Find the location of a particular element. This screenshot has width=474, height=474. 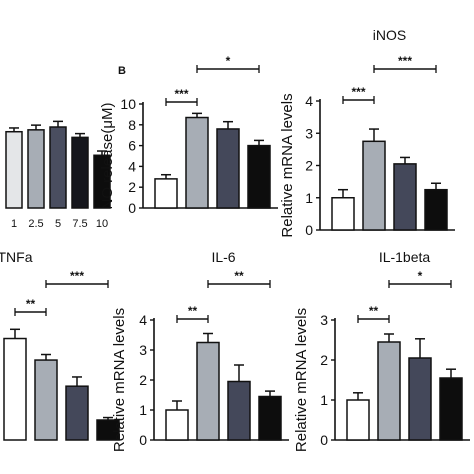

top-left-x-tick-label: 7.5 is located at coordinates (79, 224).